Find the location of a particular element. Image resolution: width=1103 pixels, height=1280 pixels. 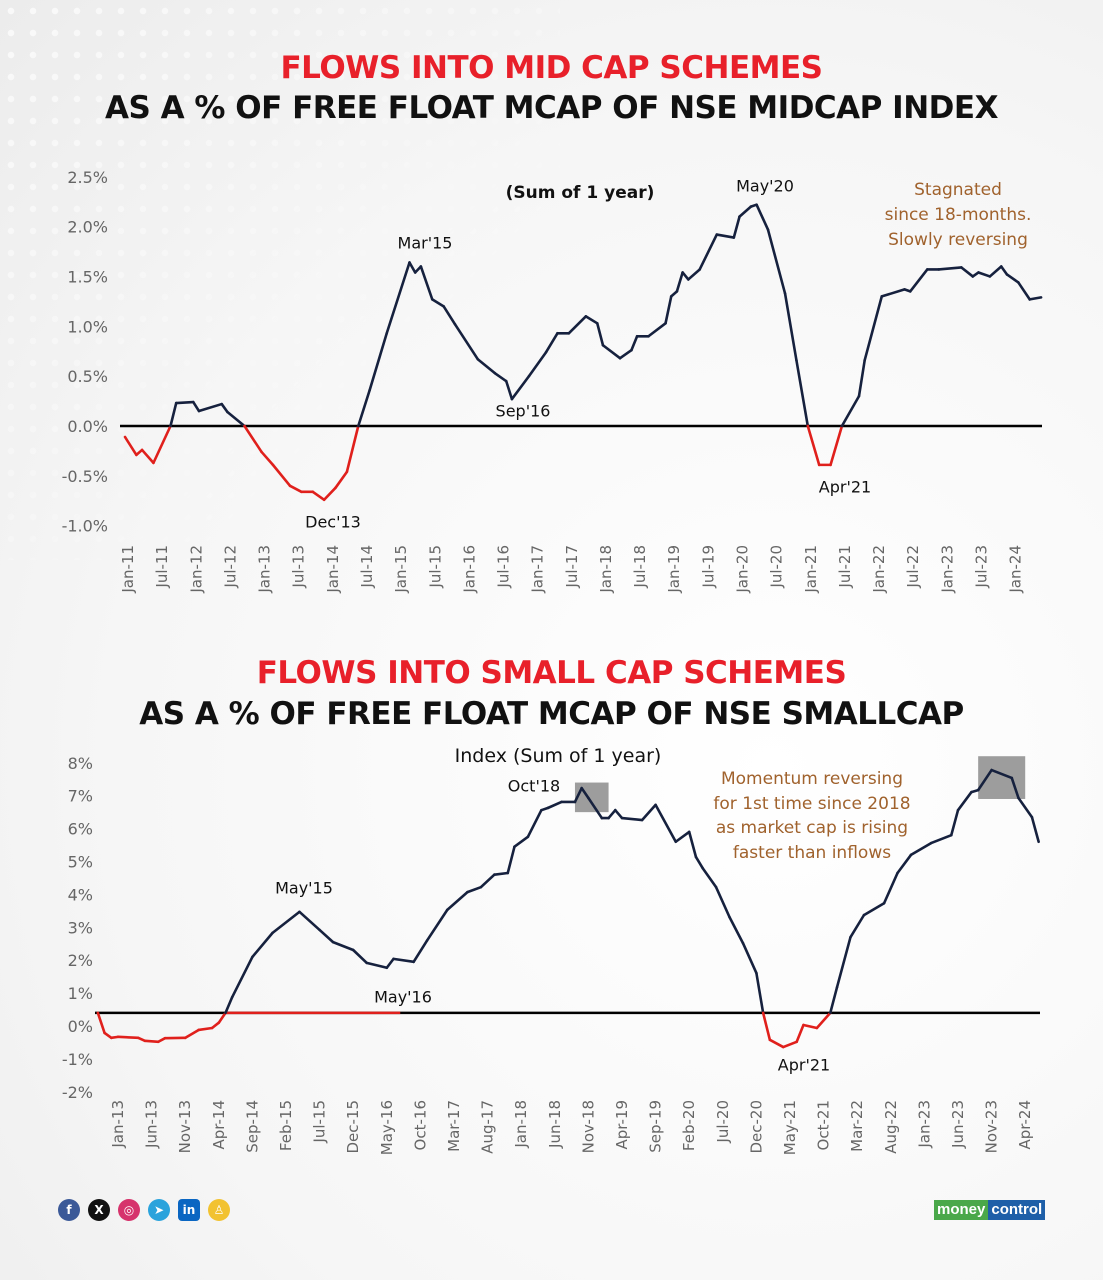

y-tick-label: 8% is located at coordinates (80, 763).